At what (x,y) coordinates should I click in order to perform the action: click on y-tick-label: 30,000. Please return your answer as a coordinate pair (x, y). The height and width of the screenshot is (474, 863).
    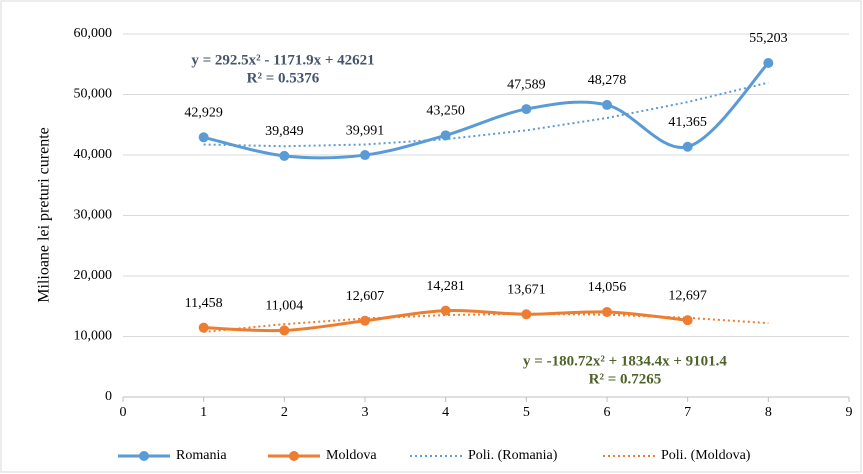
    Looking at the image, I should click on (93, 215).